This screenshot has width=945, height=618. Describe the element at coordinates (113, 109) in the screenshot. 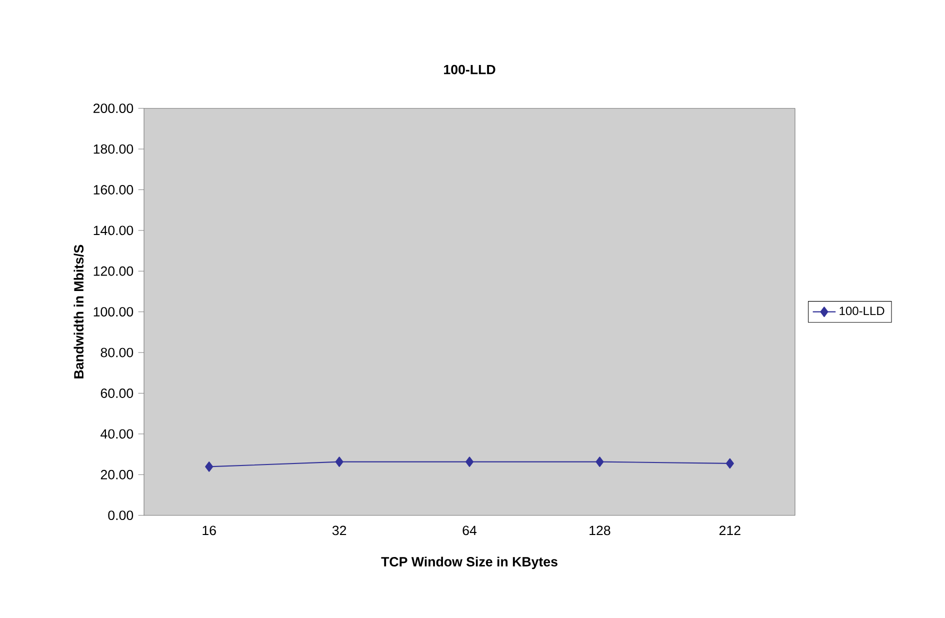

I see `y-tick-label: 200.00` at that location.